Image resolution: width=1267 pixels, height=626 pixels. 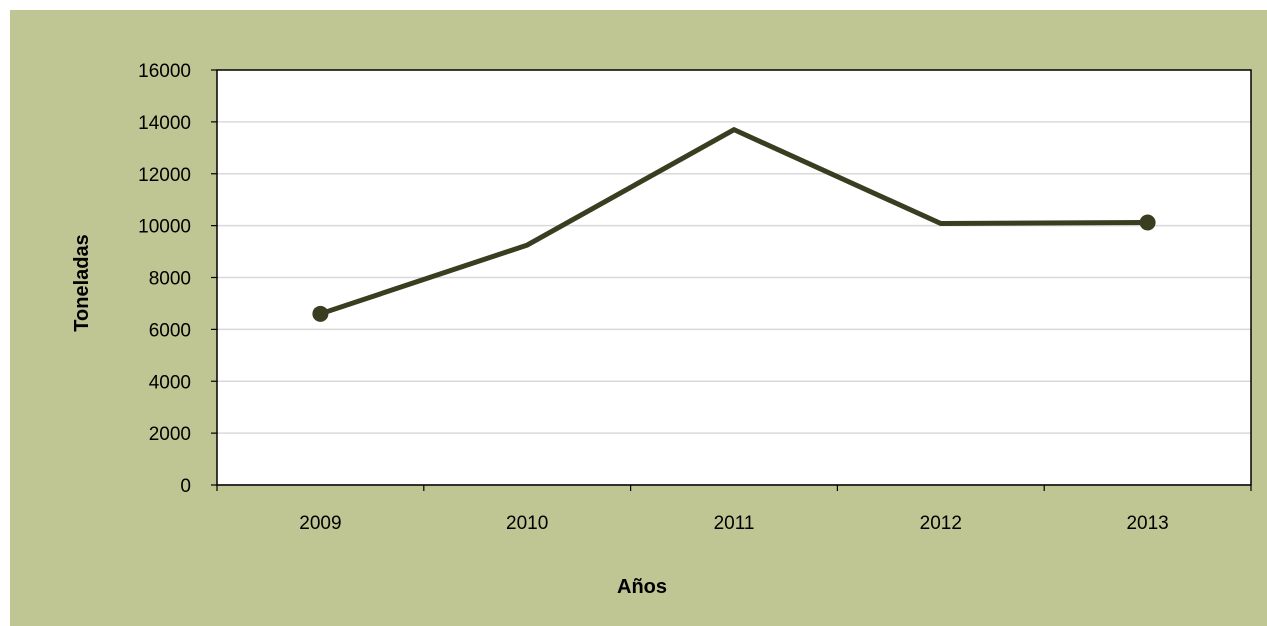 What do you see at coordinates (941, 523) in the screenshot?
I see `x-tick-label: 2012` at bounding box center [941, 523].